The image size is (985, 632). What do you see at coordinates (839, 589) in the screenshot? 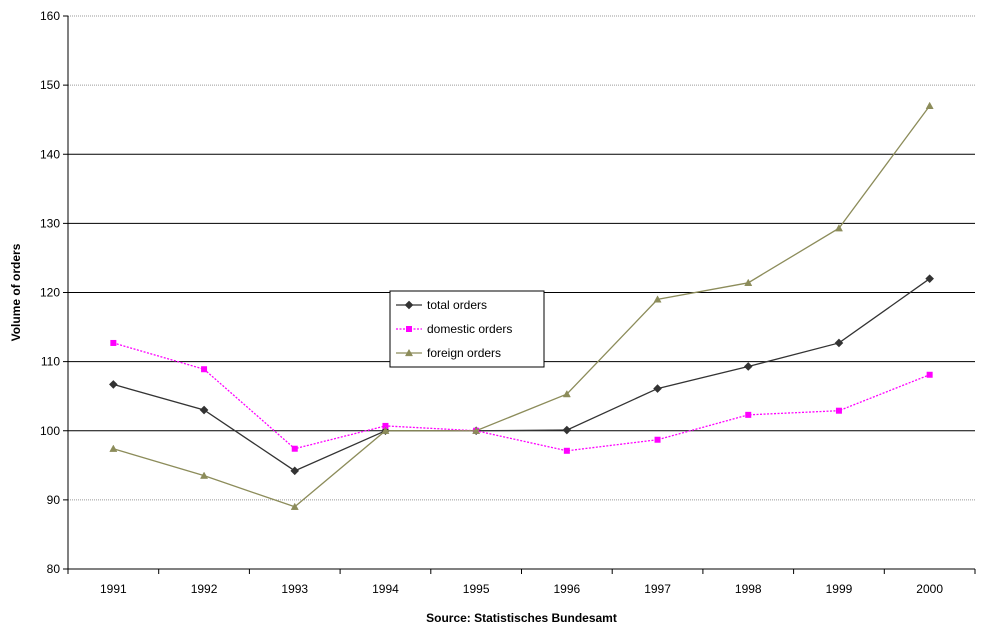
I see `x-tick-label: 1999` at bounding box center [839, 589].